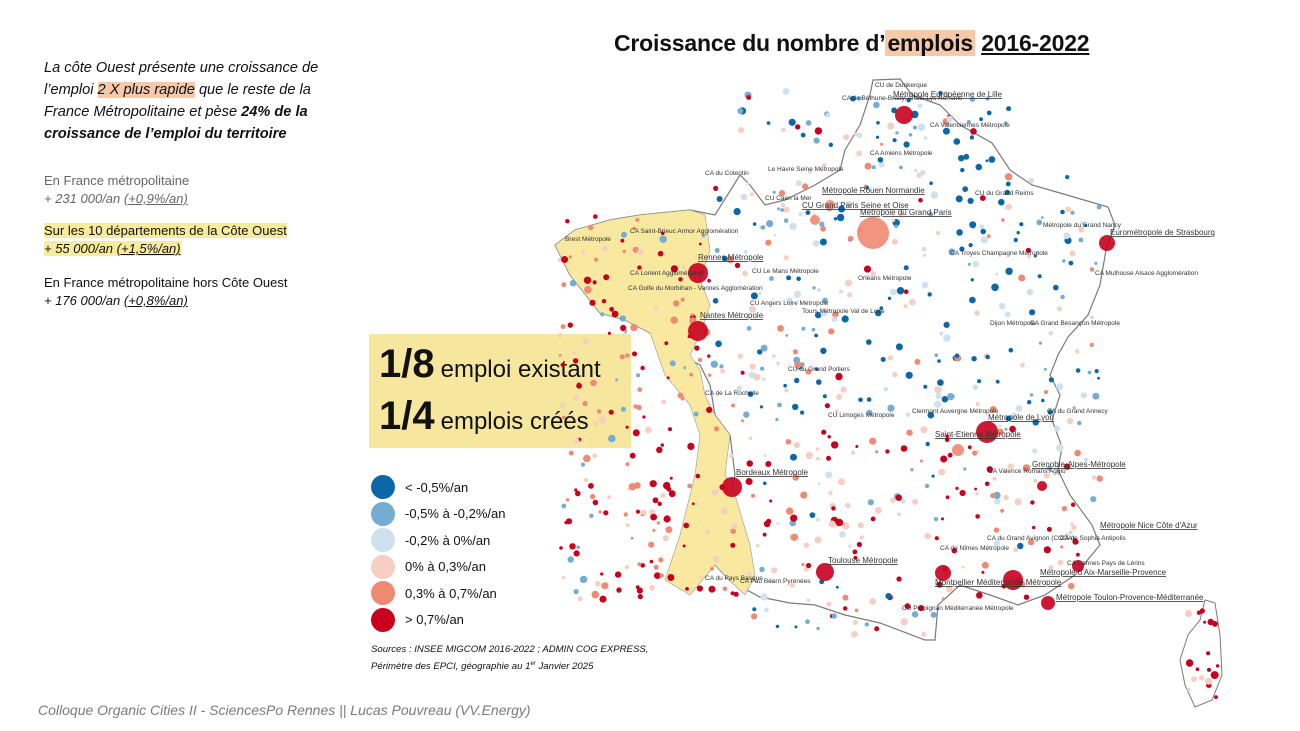 The height and width of the screenshot is (731, 1300). What do you see at coordinates (166, 282) in the screenshot?
I see `stat-label: En France métropolitaine hors Côte Ouest` at bounding box center [166, 282].